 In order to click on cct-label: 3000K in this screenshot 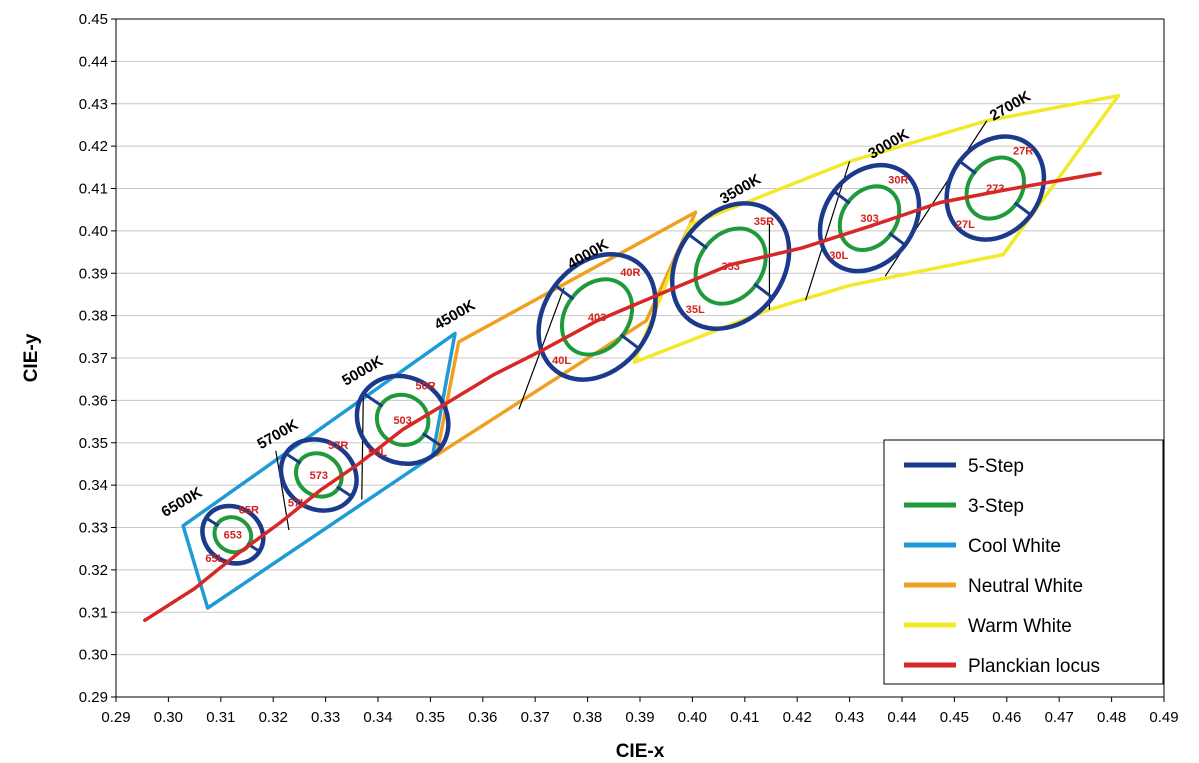, I will do `click(888, 144)`.